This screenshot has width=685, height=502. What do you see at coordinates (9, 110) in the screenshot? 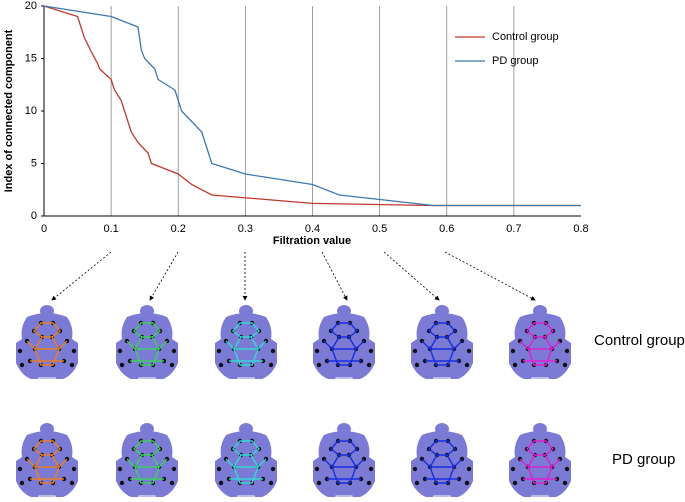
I see `y-axis-title: Index of connected component` at bounding box center [9, 110].